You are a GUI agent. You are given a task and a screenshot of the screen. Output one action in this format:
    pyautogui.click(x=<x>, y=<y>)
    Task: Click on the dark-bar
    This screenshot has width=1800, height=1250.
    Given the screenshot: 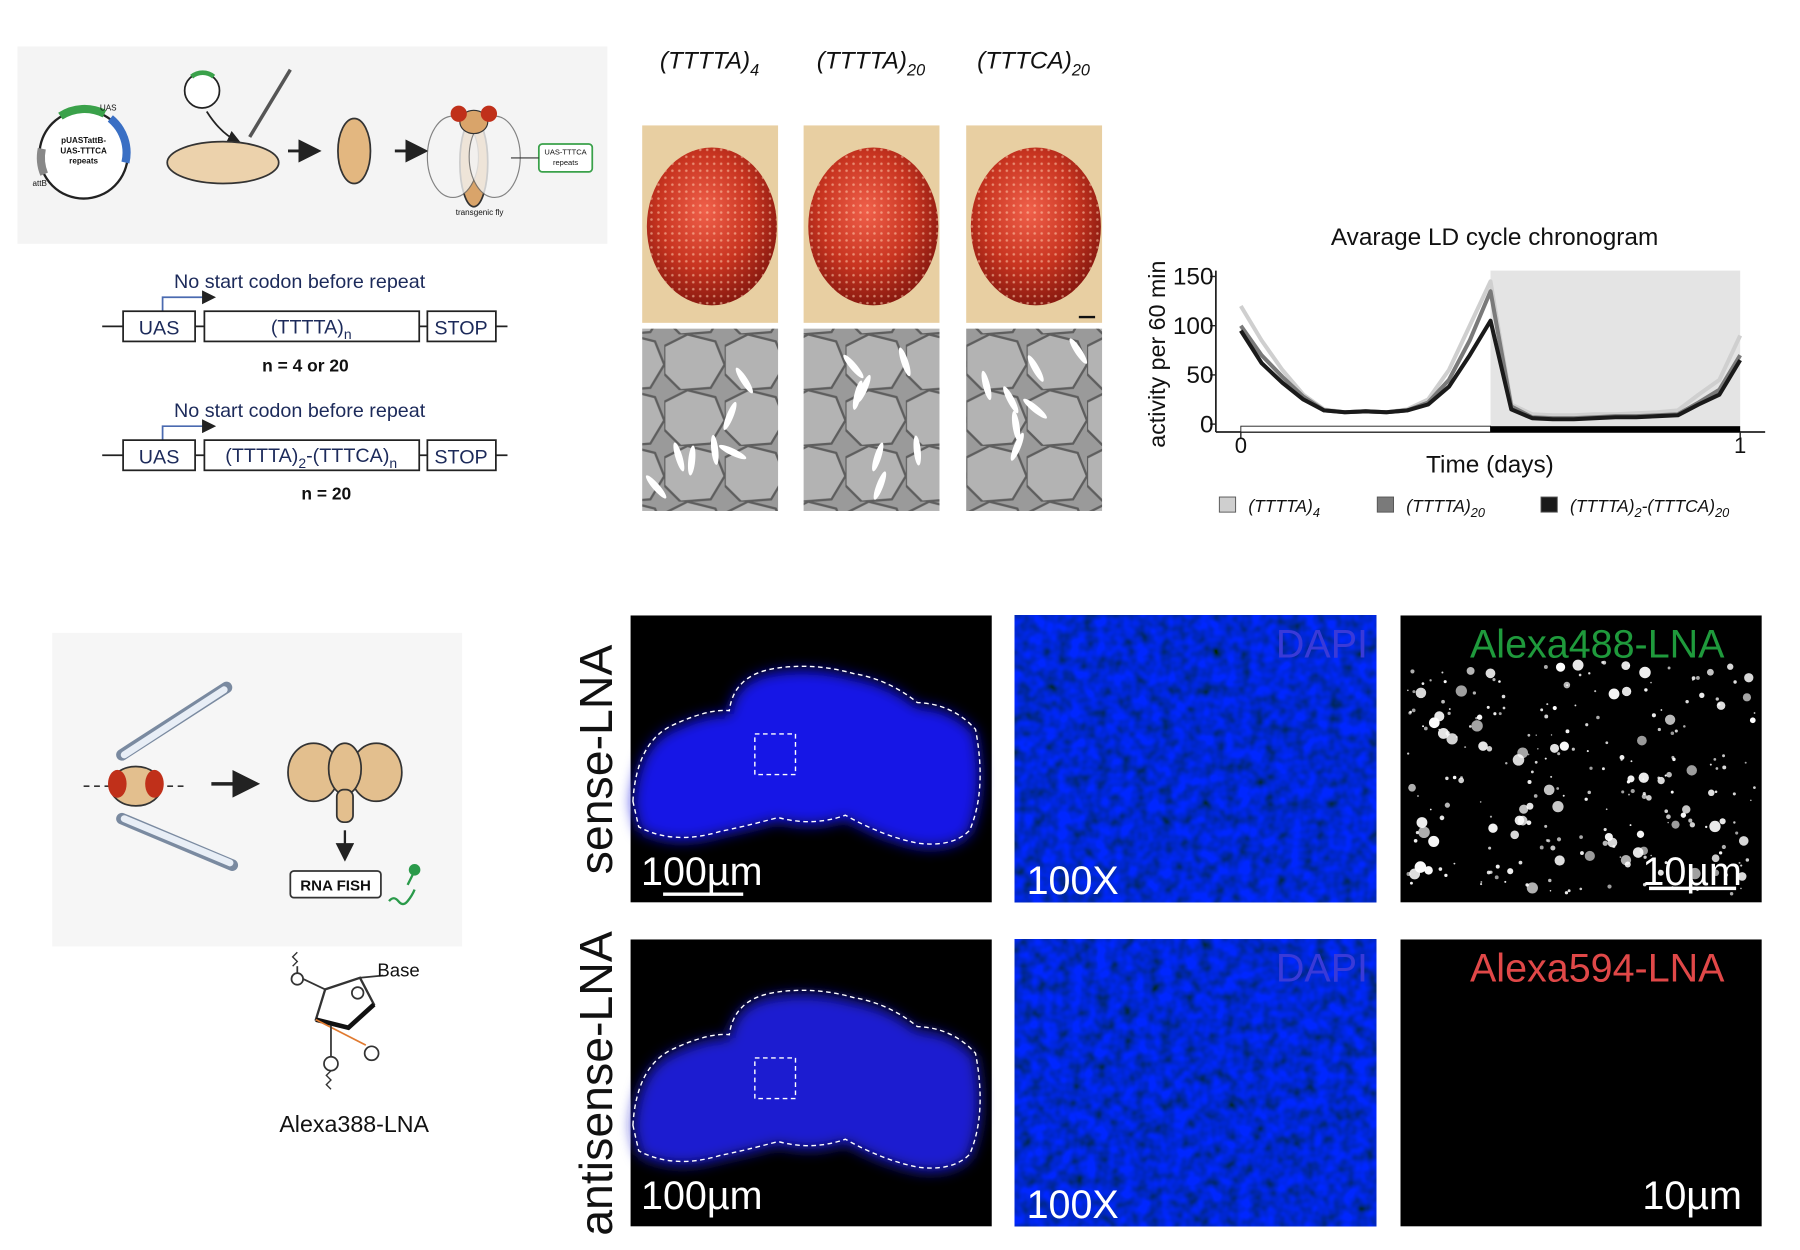 What is the action you would take?
    pyautogui.click(x=1615, y=429)
    